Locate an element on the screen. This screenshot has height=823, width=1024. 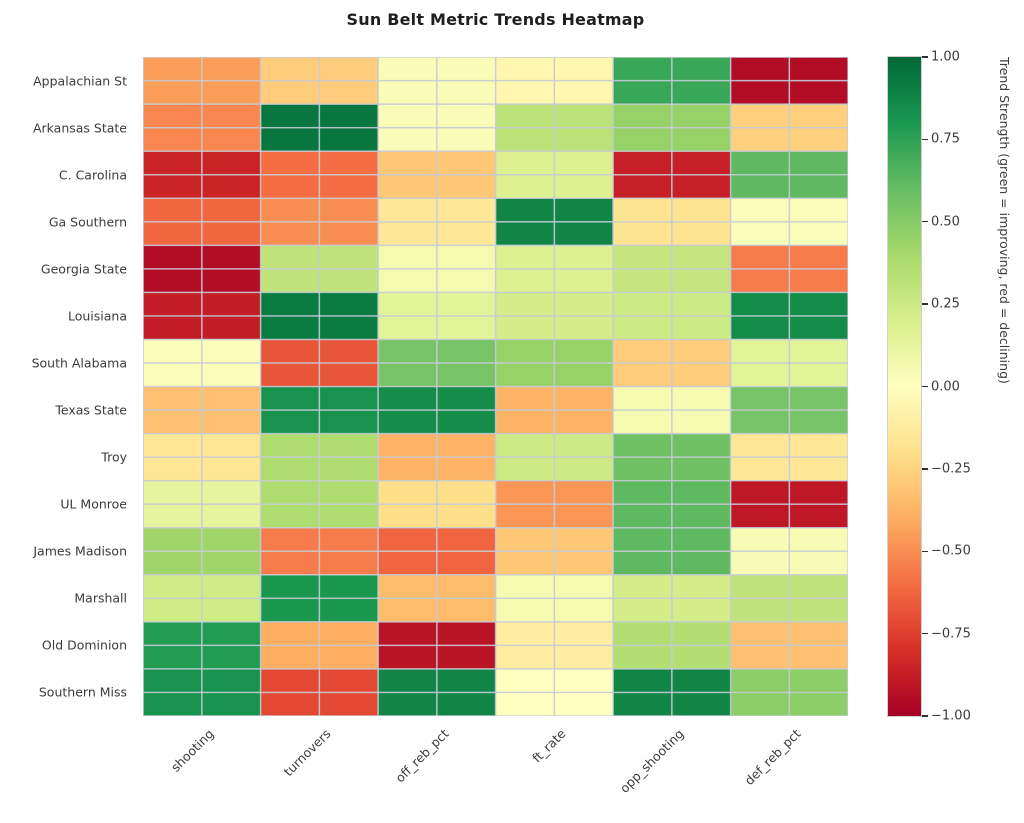
y-tick-label: Southern Miss is located at coordinates (82, 692).